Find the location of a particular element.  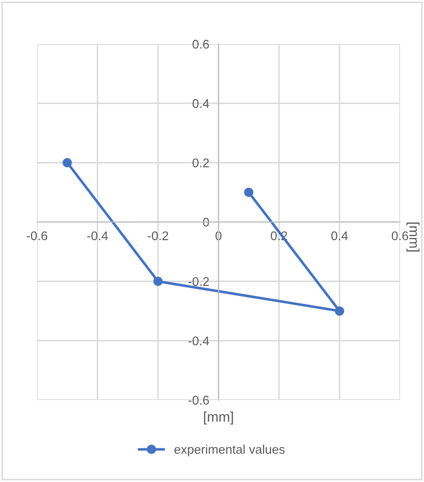

x-tick-label: -0.6 is located at coordinates (37, 235).